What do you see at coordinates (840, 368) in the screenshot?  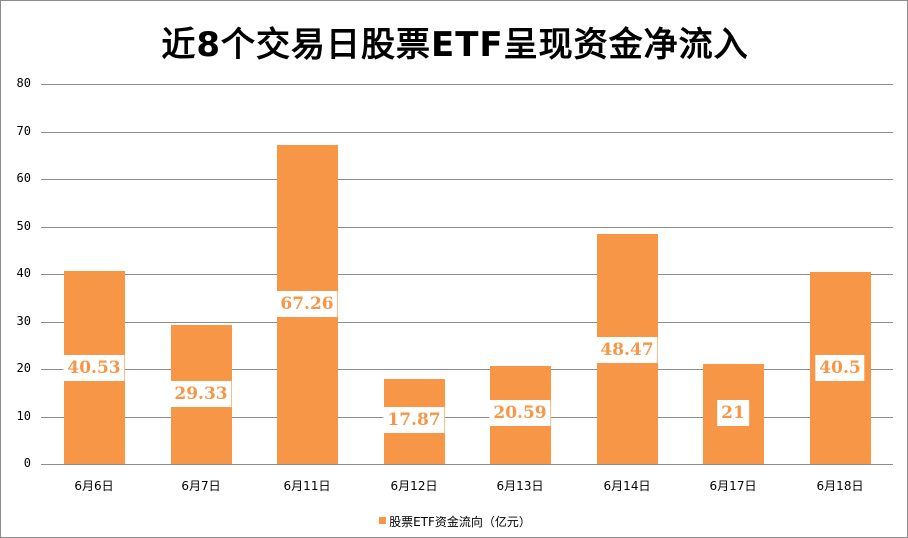 I see `data-label: 40.5` at bounding box center [840, 368].